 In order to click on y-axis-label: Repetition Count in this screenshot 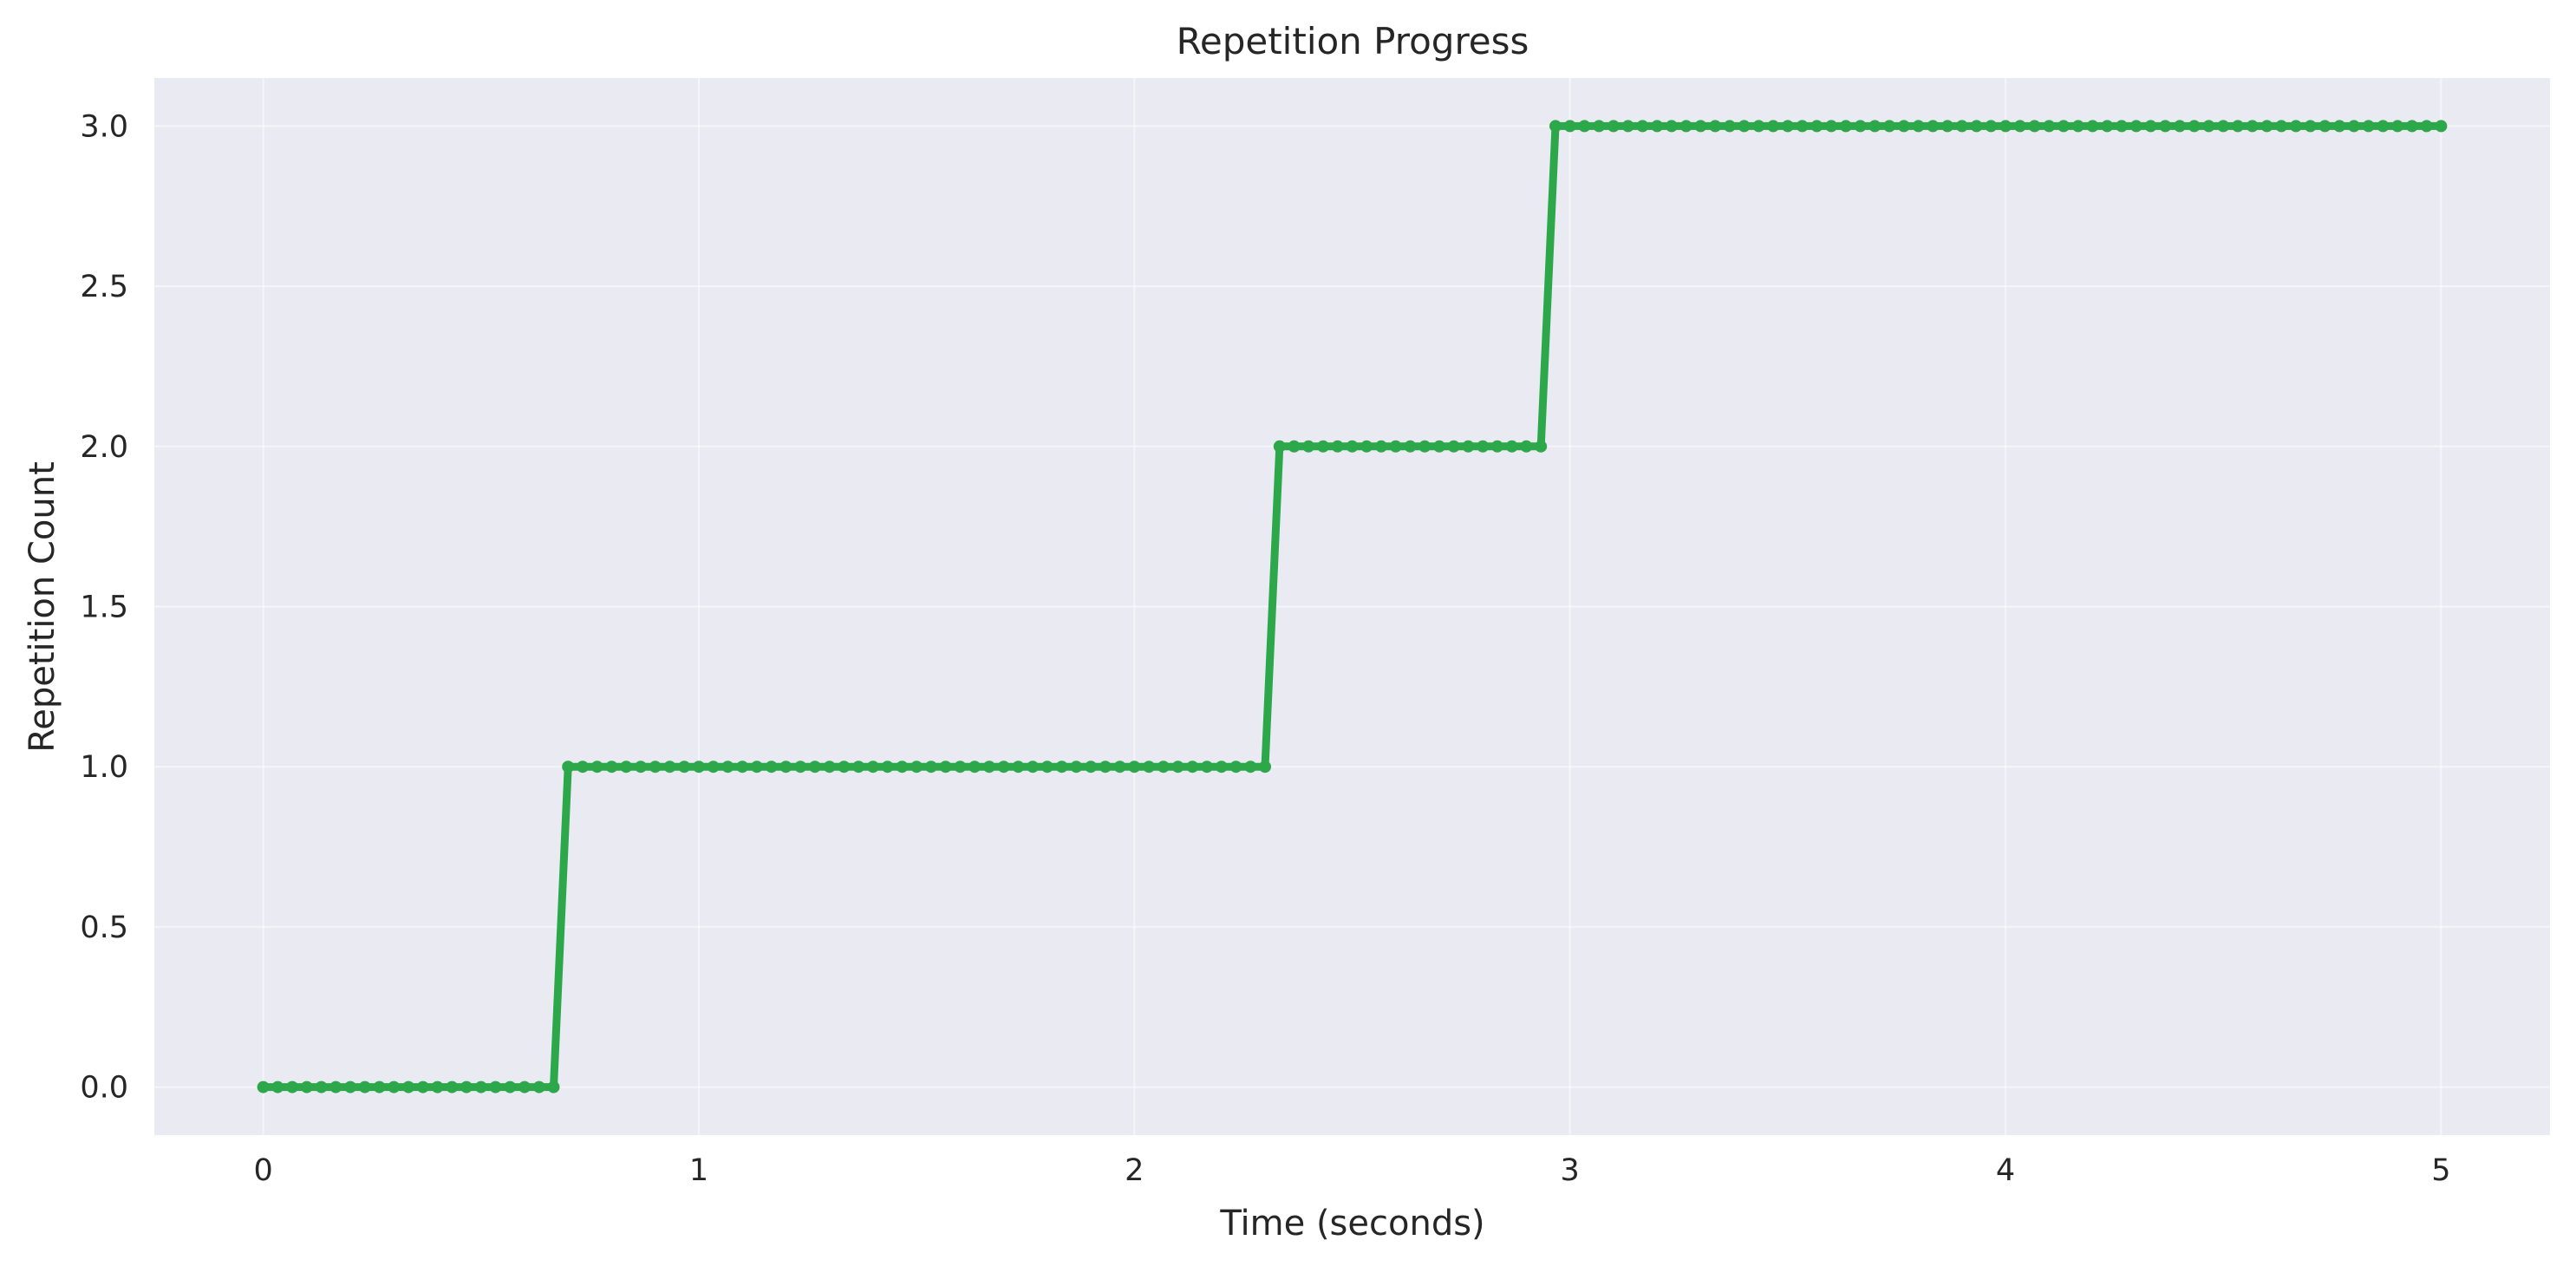, I will do `click(42, 607)`.